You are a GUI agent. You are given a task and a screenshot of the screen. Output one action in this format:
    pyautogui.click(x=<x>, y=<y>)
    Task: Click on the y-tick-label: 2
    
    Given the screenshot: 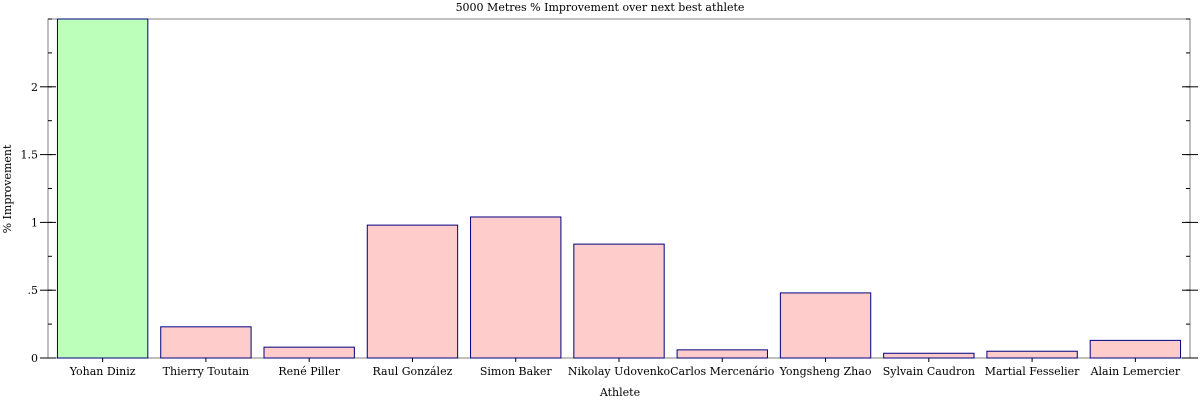 What is the action you would take?
    pyautogui.click(x=34, y=87)
    